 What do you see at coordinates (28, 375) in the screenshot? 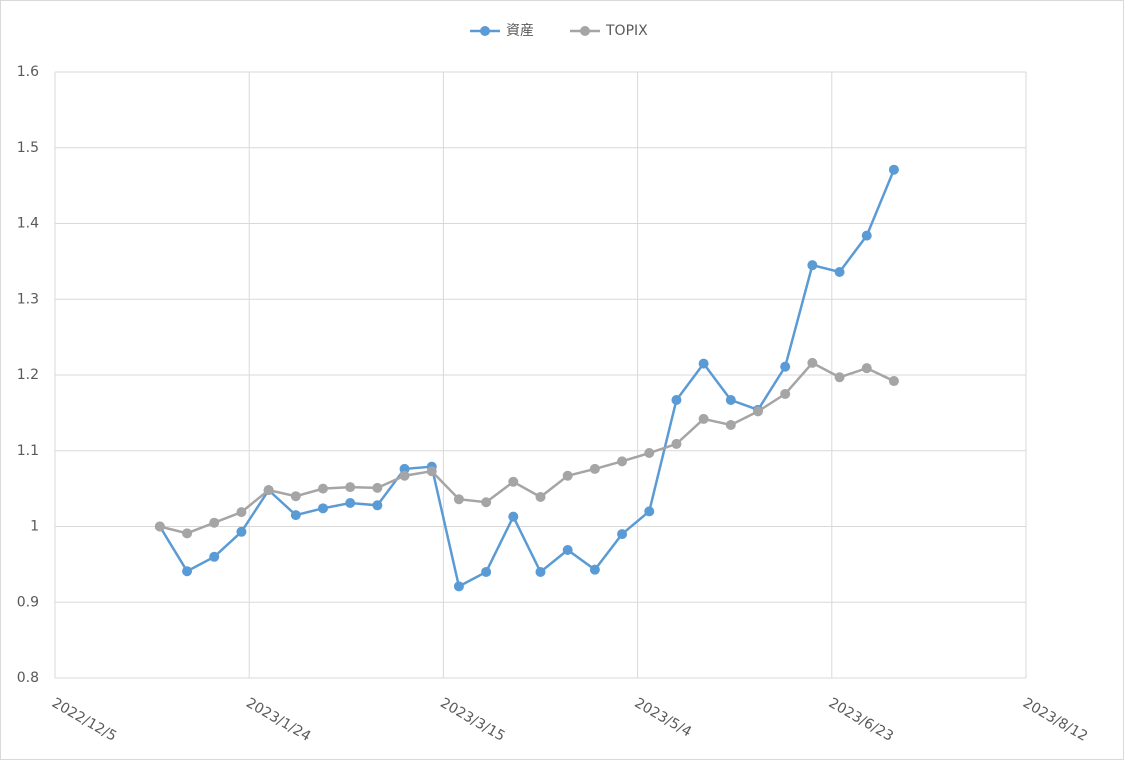
I see `y-tick-label: 1.2` at bounding box center [28, 375].